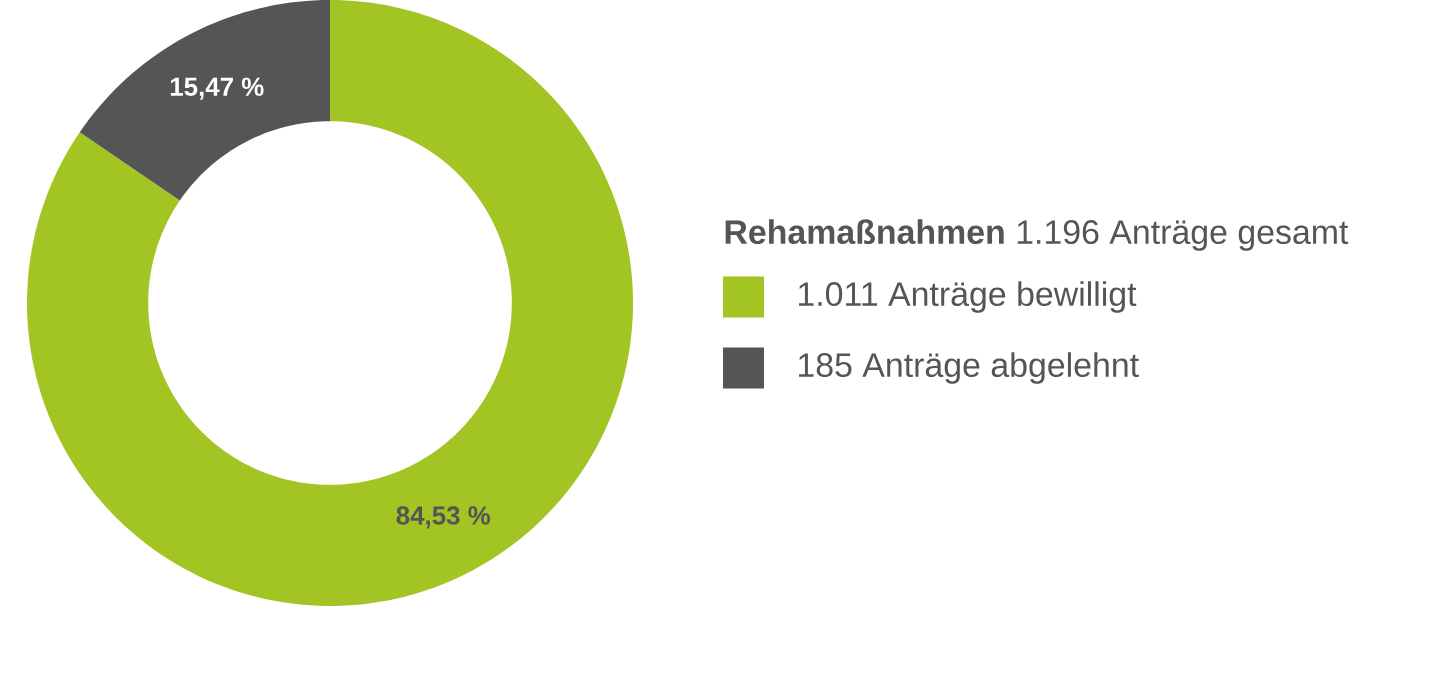 The image size is (1456, 698). What do you see at coordinates (969, 368) in the screenshot?
I see `legend-label: 185 Anträge abgelehnt` at bounding box center [969, 368].